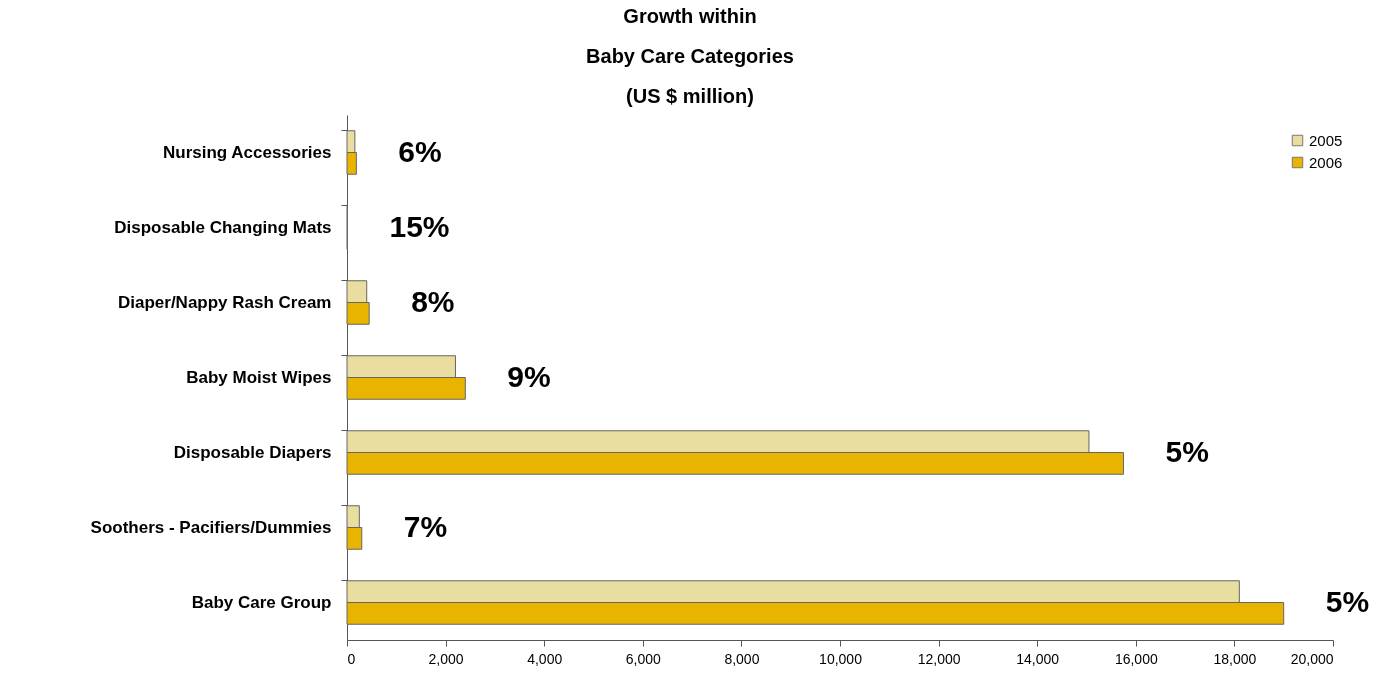 This screenshot has width=1385, height=682. I want to click on annotation: 8%, so click(433, 301).